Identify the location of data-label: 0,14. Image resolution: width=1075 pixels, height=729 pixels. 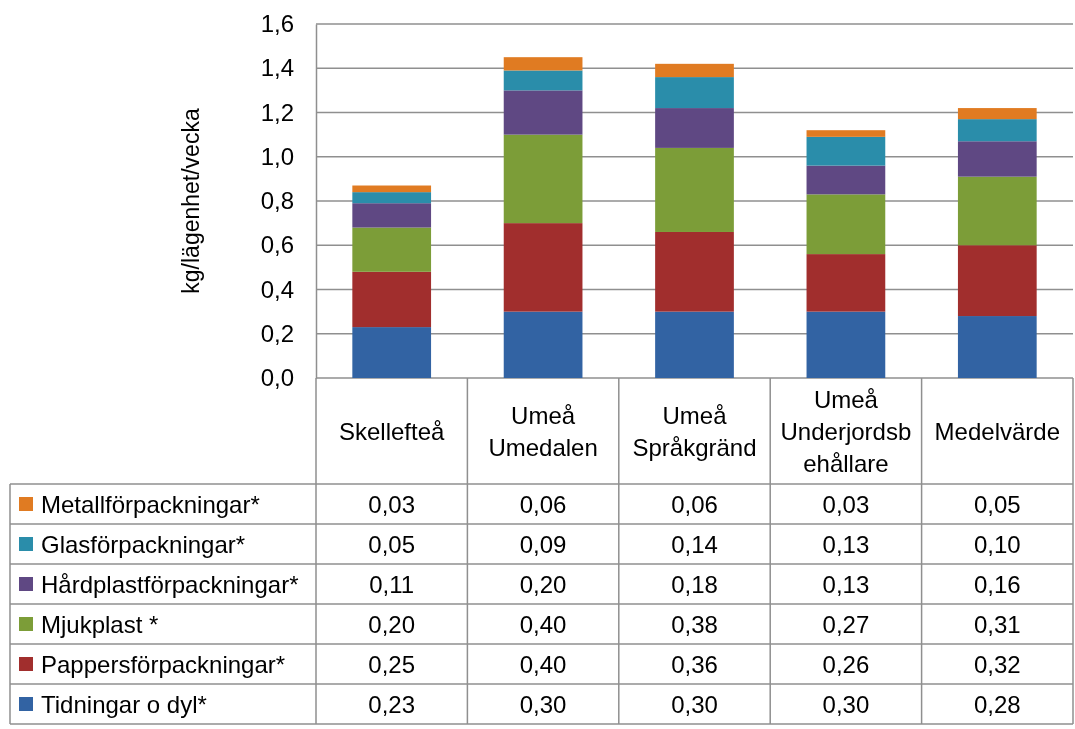
(694, 544).